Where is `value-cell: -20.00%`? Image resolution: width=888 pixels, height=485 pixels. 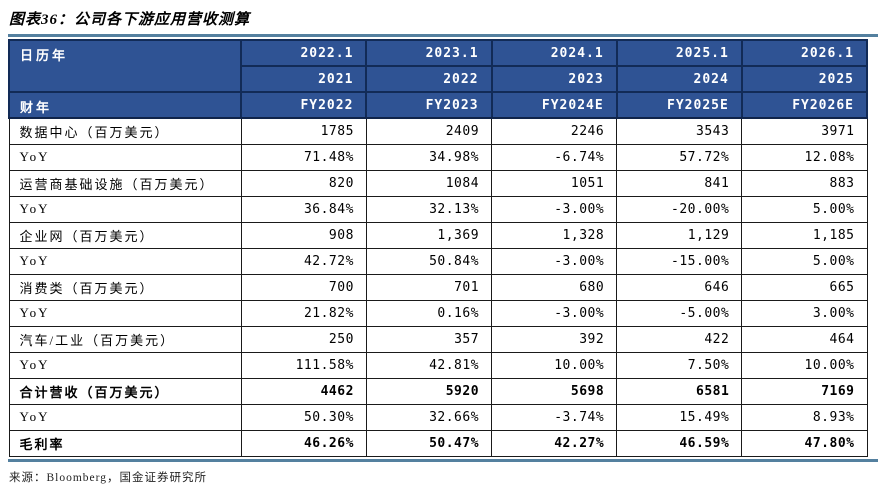 value-cell: -20.00% is located at coordinates (679, 209).